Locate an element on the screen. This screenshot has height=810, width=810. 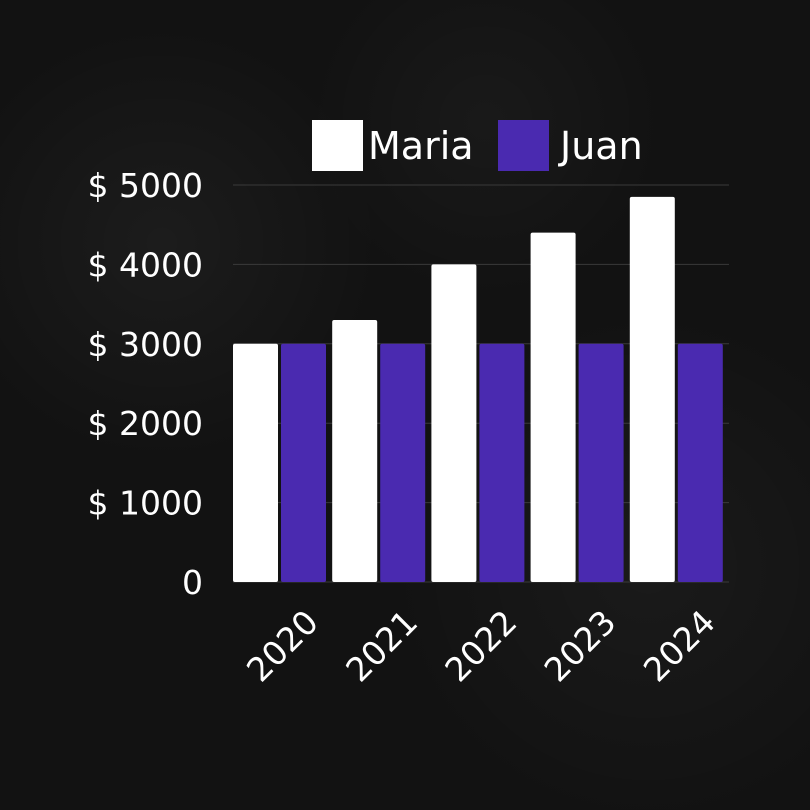
bar-maria-2022 is located at coordinates (454, 423).